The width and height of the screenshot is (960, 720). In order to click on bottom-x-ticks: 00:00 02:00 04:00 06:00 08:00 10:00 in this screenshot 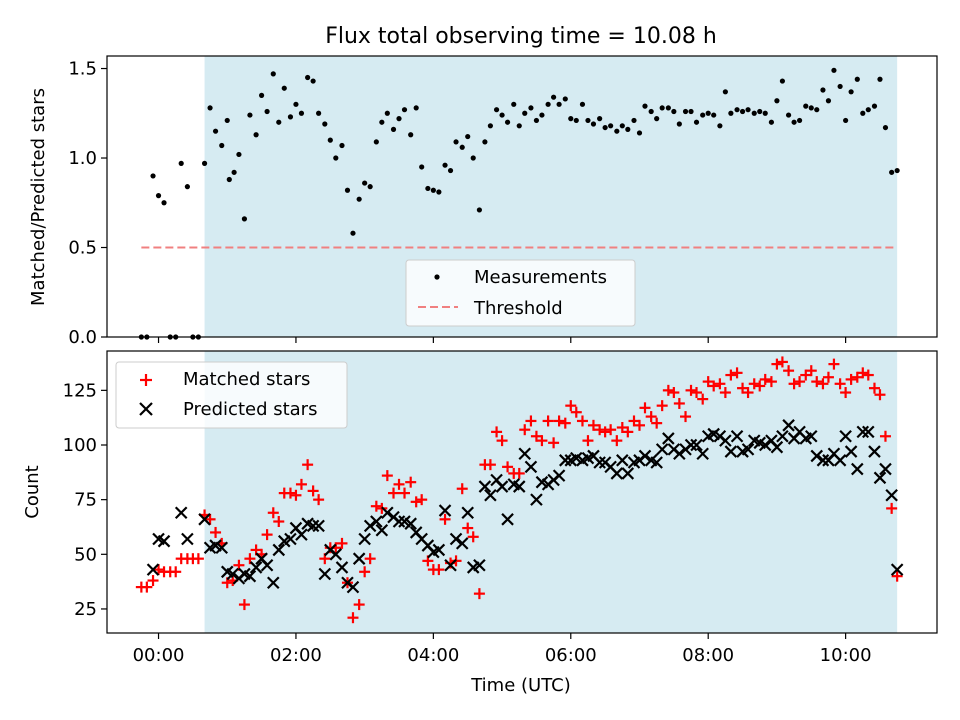, I will do `click(502, 649)`.